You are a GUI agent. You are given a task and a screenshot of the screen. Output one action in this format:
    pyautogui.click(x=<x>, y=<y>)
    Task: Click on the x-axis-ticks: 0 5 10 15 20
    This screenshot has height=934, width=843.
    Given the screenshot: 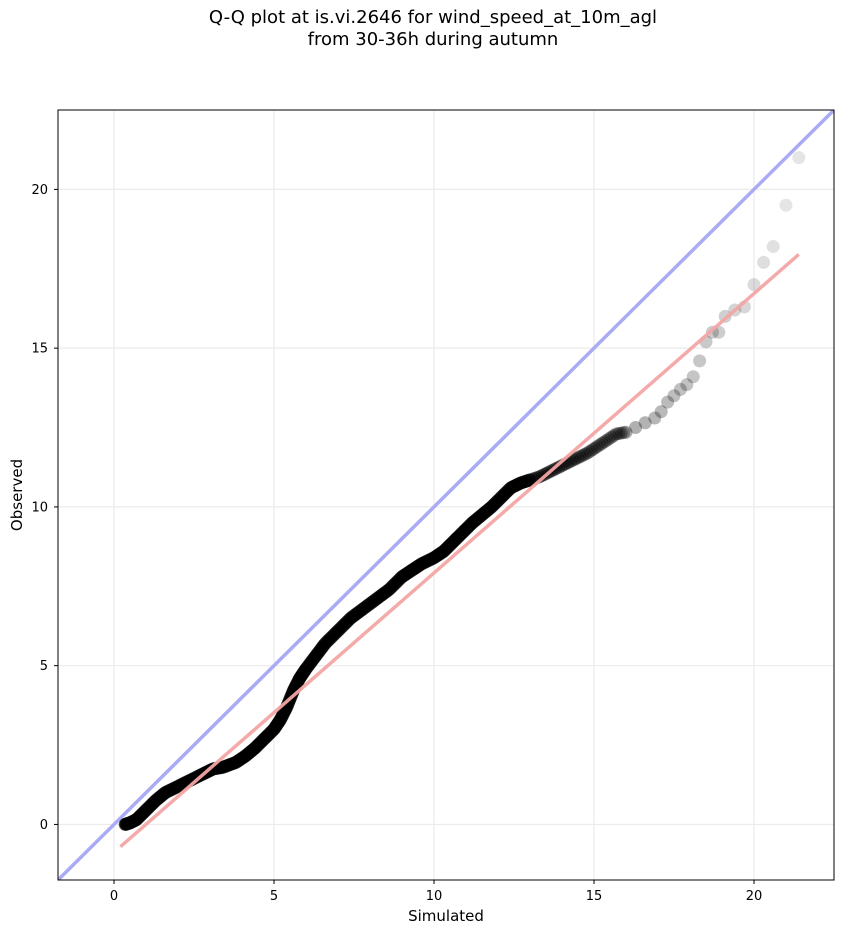 What is the action you would take?
    pyautogui.click(x=436, y=892)
    